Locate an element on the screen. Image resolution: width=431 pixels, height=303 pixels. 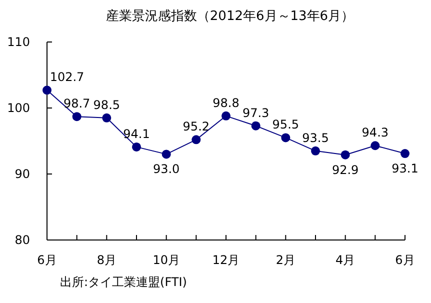
data-label: 95.5 is located at coordinates (286, 125).